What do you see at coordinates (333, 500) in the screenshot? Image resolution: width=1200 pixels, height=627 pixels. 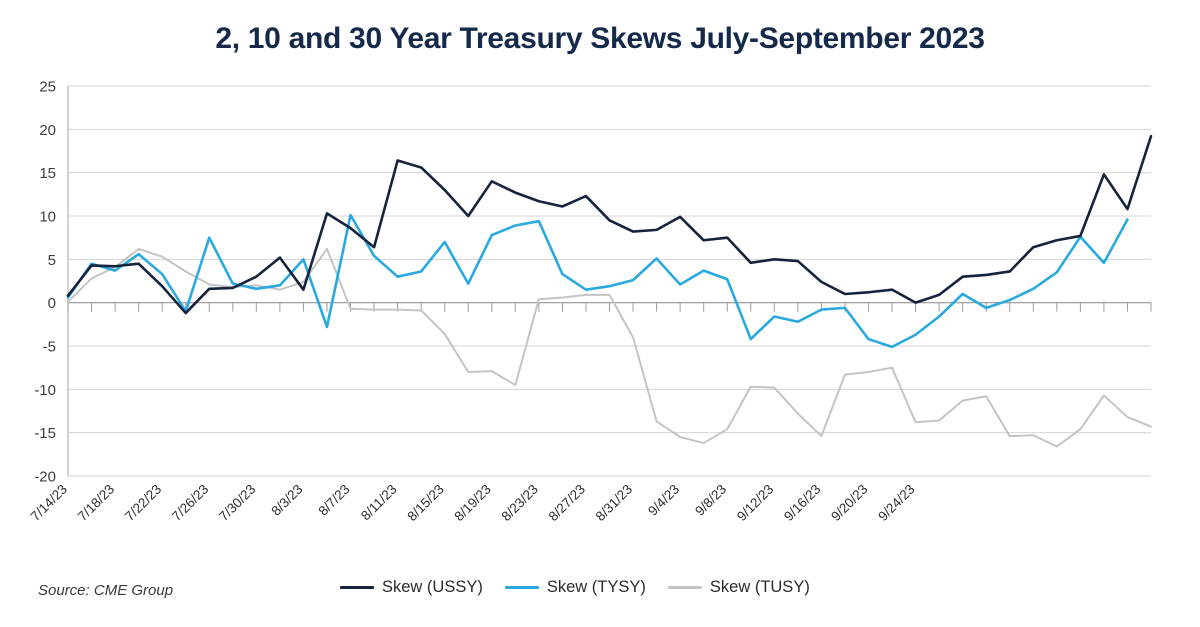 I see `x-tick-label: 8/7/23` at bounding box center [333, 500].